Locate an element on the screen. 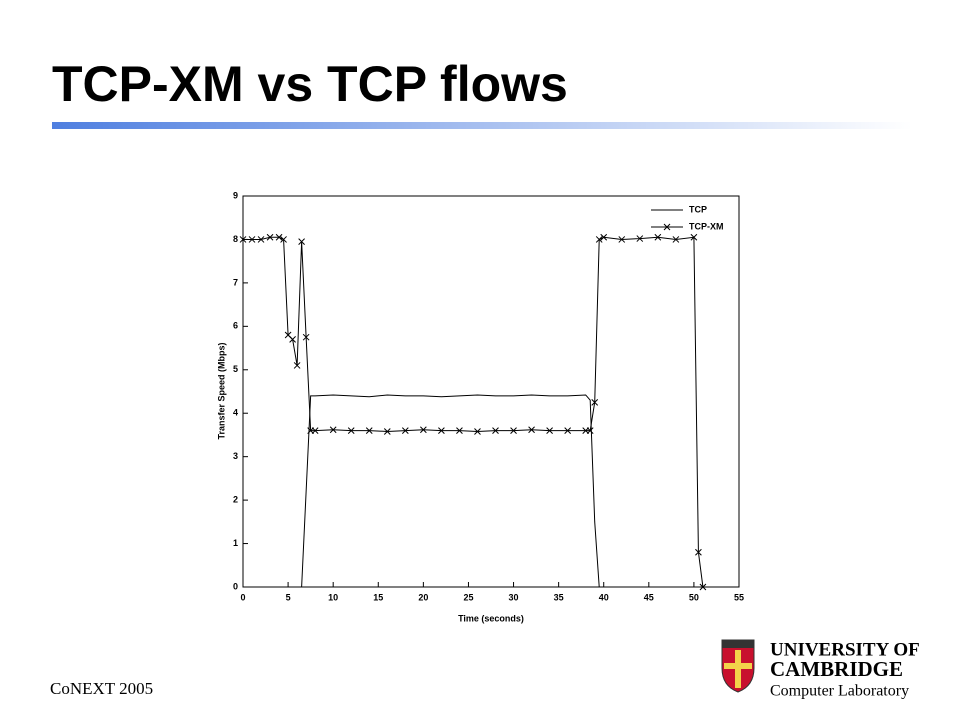 This screenshot has height=725, width=960. slide-title: TCP-XM vs TCP flows is located at coordinates (310, 84).